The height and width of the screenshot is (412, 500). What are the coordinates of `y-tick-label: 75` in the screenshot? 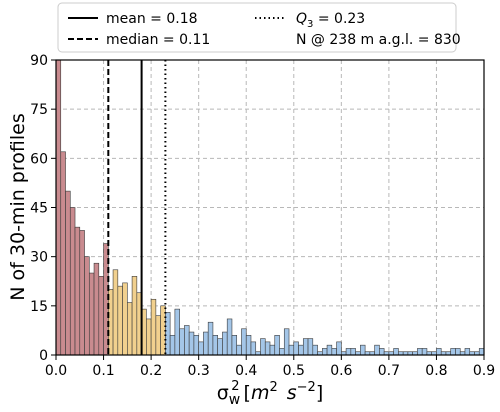 It's located at (39, 110).